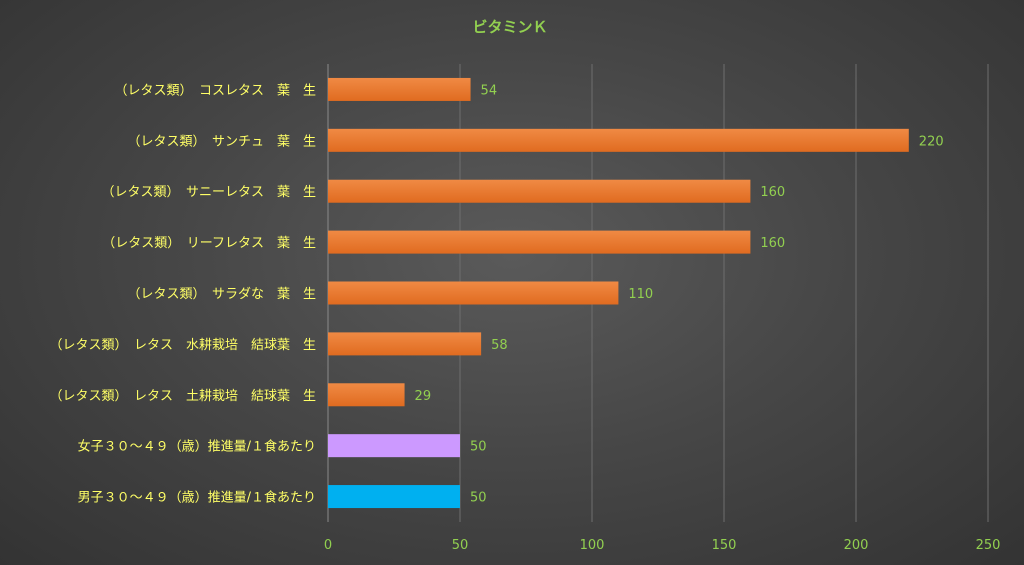  What do you see at coordinates (221, 294) in the screenshot?
I see `category-label: （レタス類） サラダな 葉 生` at bounding box center [221, 294].